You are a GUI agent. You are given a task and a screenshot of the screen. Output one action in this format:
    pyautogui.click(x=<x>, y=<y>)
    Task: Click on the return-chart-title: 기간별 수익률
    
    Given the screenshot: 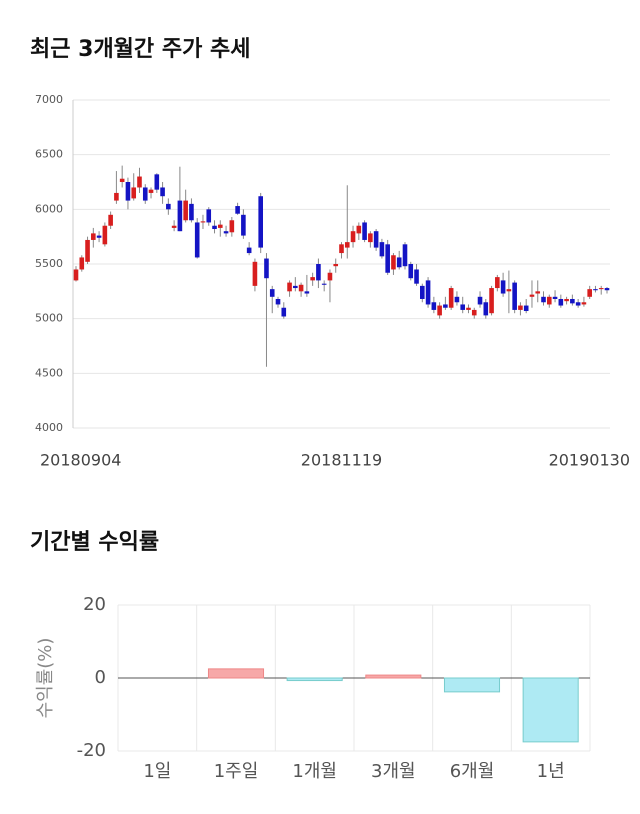 What is the action you would take?
    pyautogui.click(x=94, y=542)
    